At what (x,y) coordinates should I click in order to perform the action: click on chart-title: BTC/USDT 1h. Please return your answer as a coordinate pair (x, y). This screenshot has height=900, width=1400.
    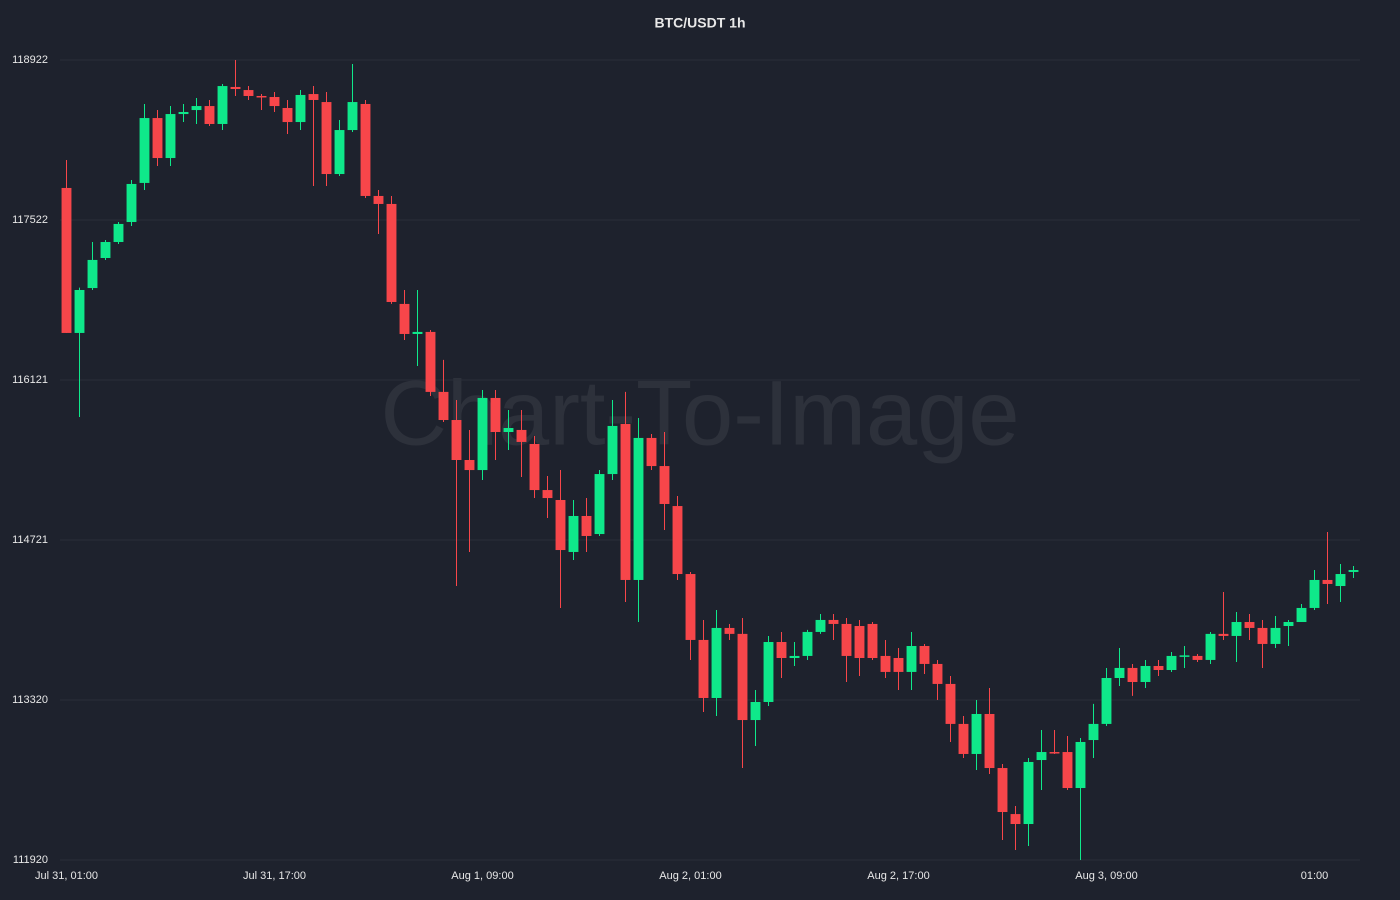
    Looking at the image, I should click on (700, 23).